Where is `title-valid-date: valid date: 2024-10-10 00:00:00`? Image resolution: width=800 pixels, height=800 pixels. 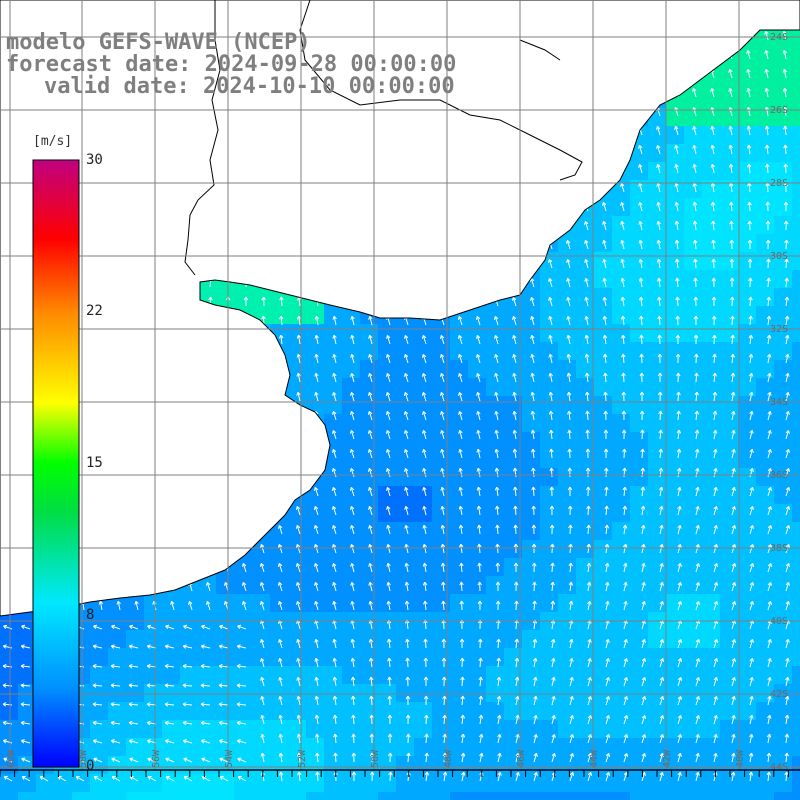
title-valid-date: valid date: 2024-10-10 00:00:00 is located at coordinates (249, 86).